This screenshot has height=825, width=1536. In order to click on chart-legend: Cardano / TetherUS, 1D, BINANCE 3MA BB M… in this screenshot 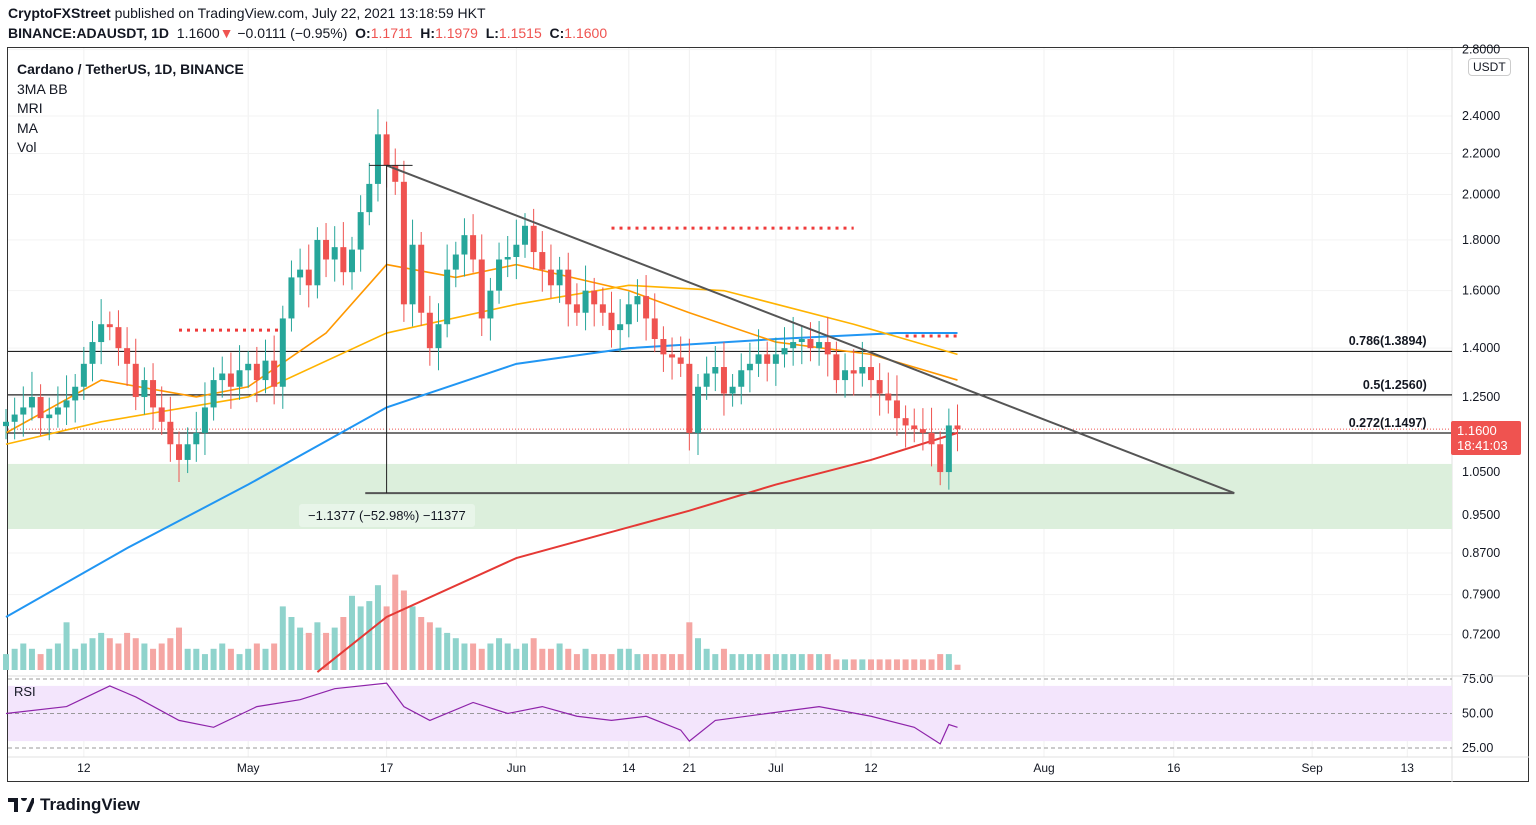, I will do `click(130, 109)`.